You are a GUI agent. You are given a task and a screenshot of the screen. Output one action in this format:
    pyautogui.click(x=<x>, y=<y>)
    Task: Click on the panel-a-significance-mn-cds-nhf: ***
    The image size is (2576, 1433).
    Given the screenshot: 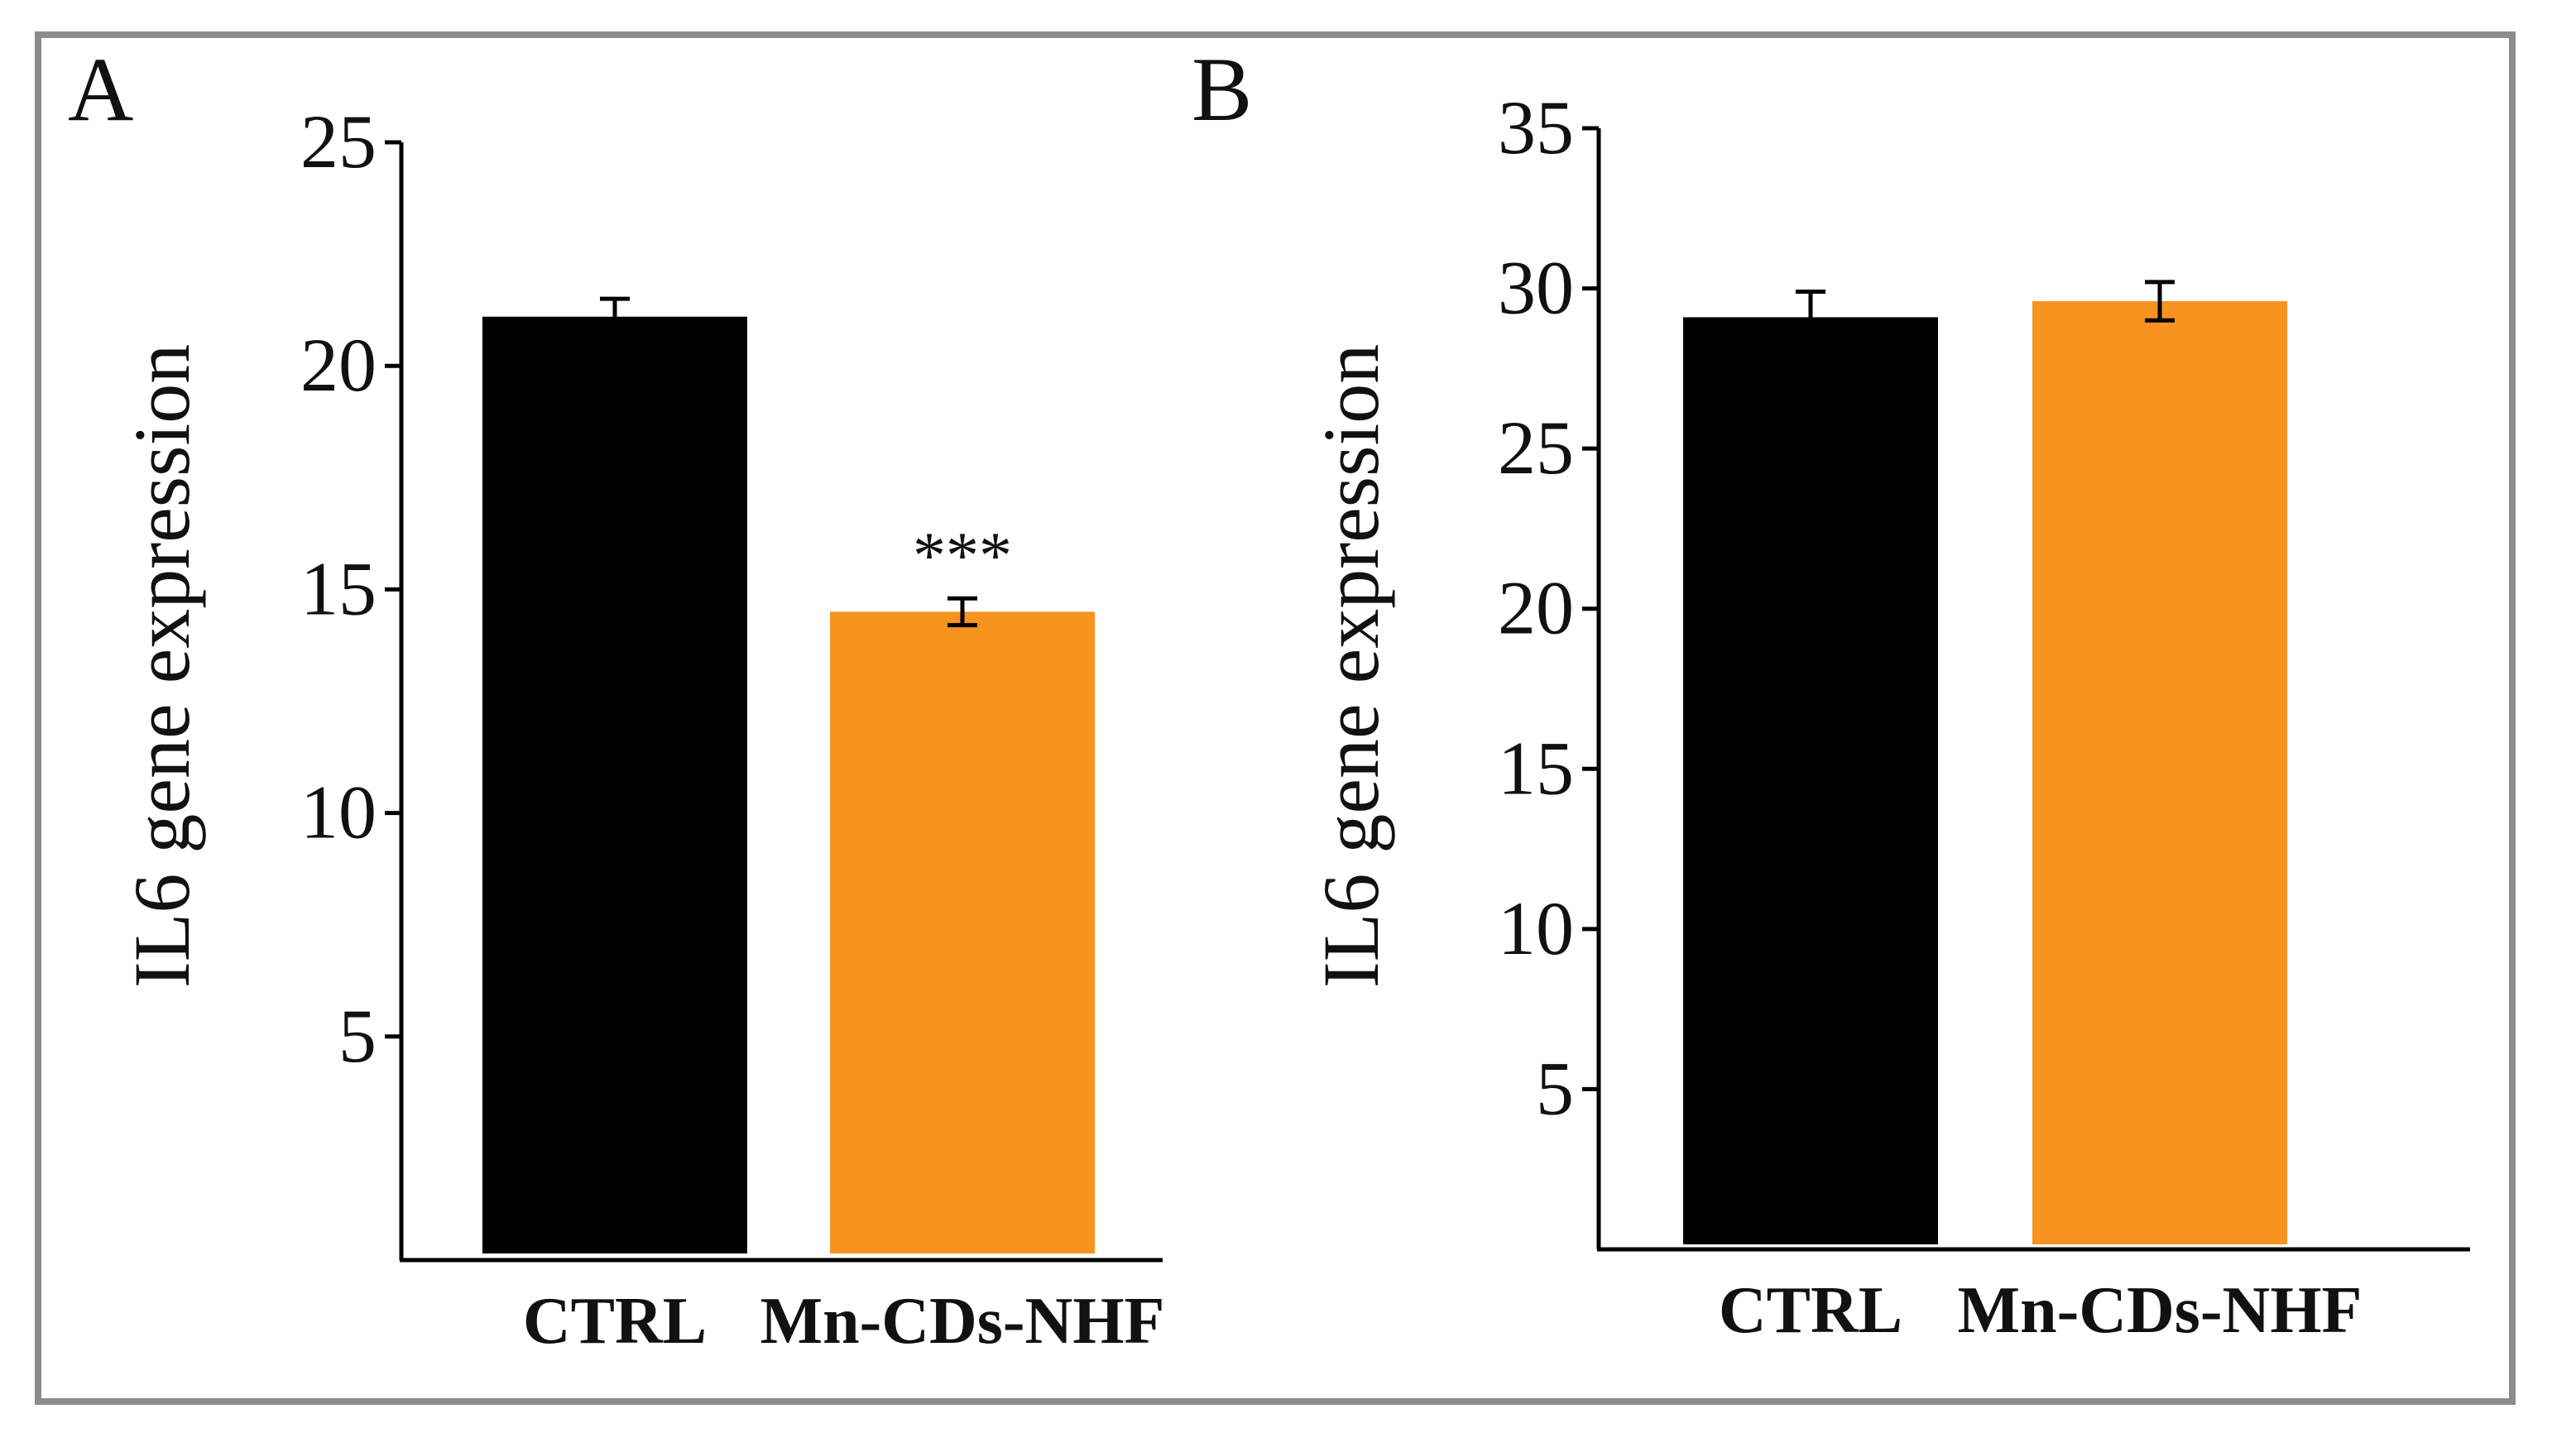 What is the action you would take?
    pyautogui.click(x=963, y=556)
    